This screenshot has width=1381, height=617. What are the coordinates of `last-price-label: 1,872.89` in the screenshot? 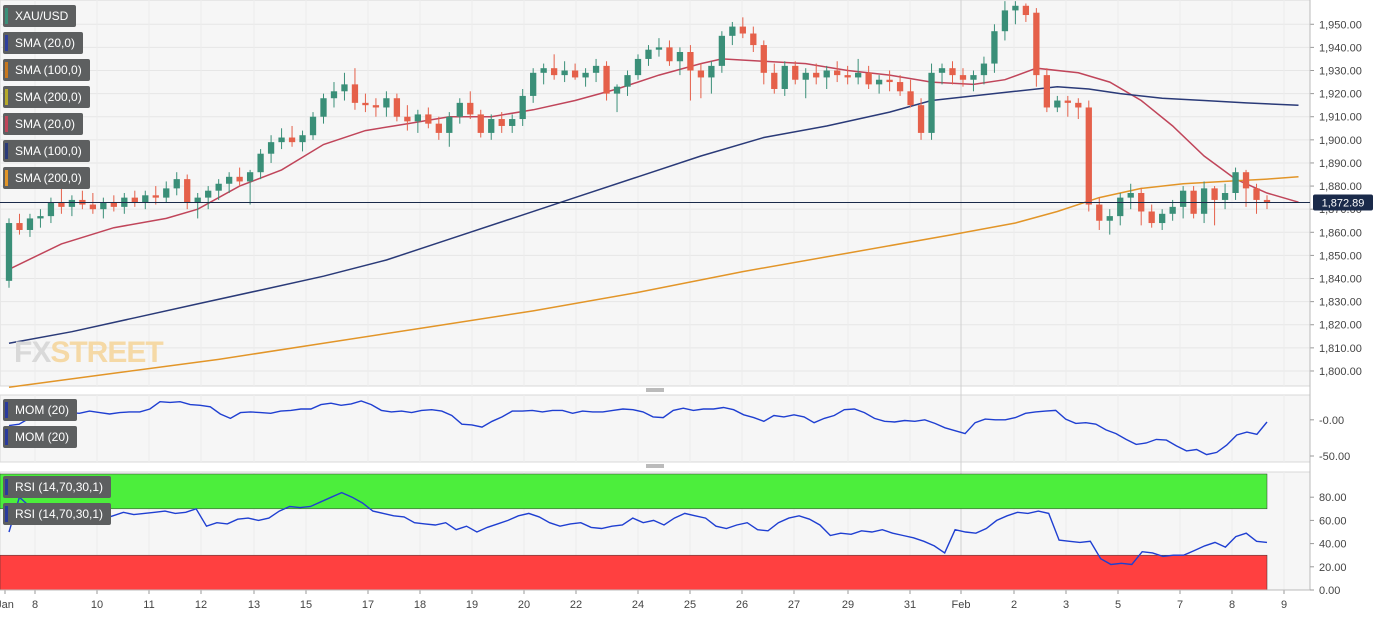 It's located at (1343, 203).